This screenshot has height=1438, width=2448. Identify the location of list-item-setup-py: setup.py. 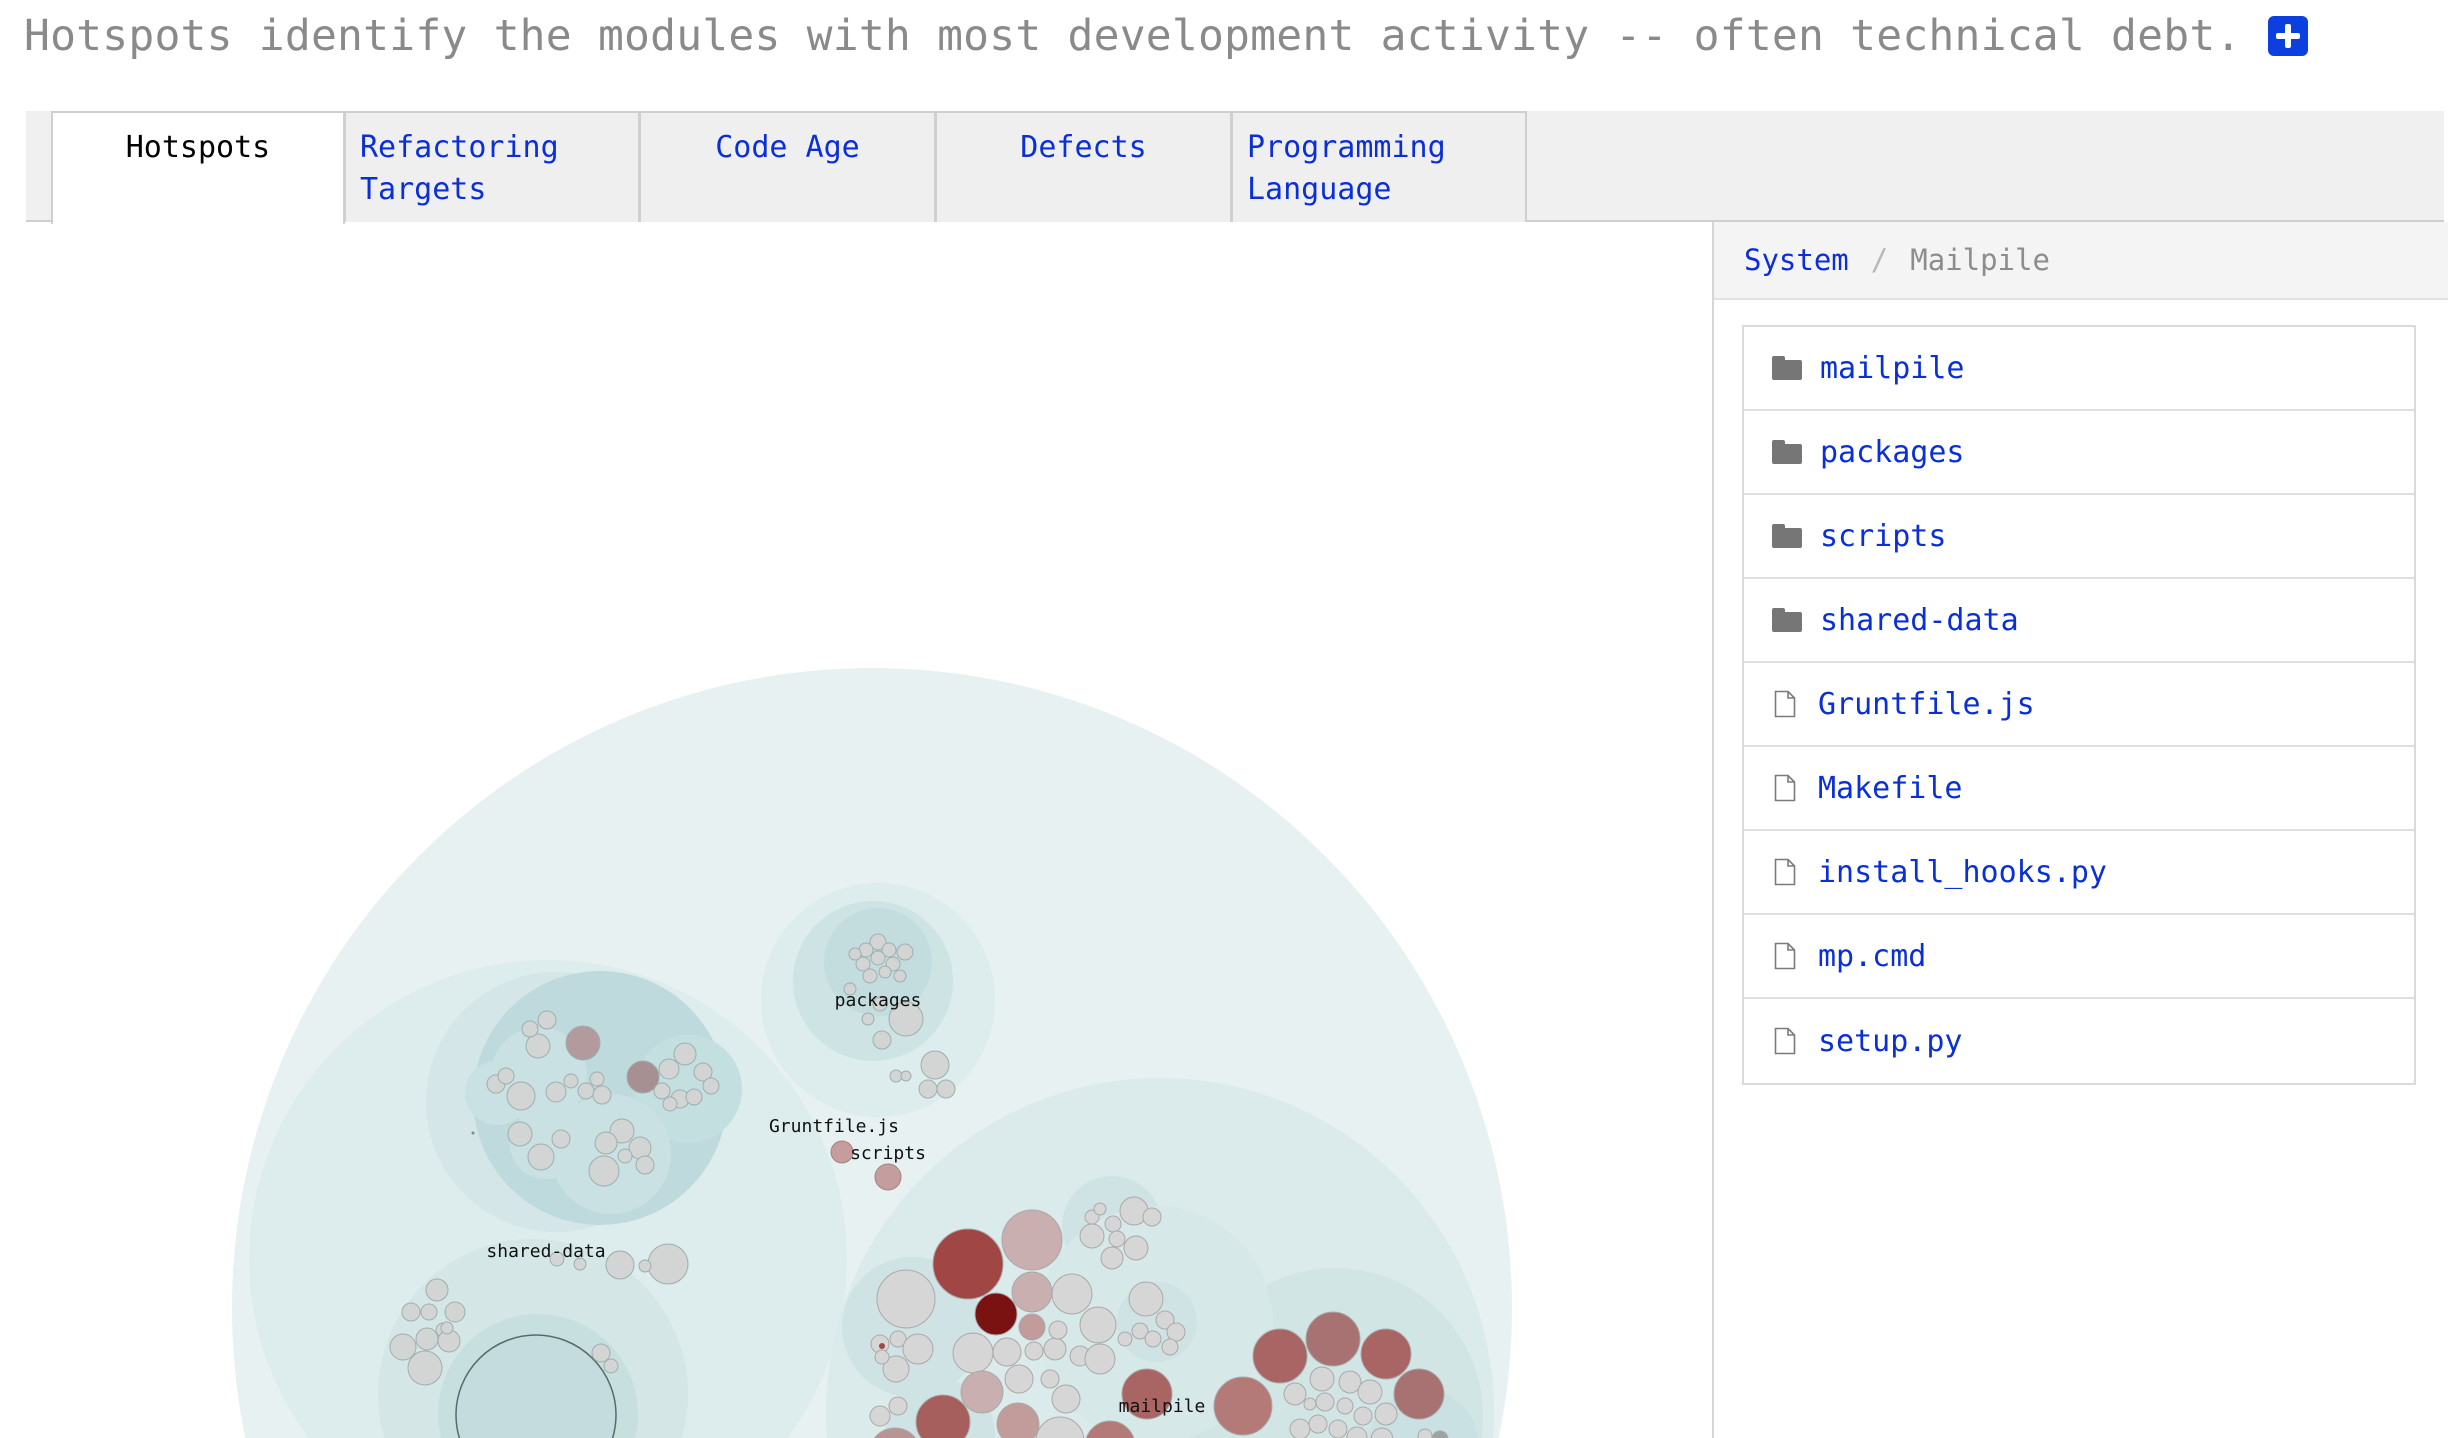
(2079, 1041).